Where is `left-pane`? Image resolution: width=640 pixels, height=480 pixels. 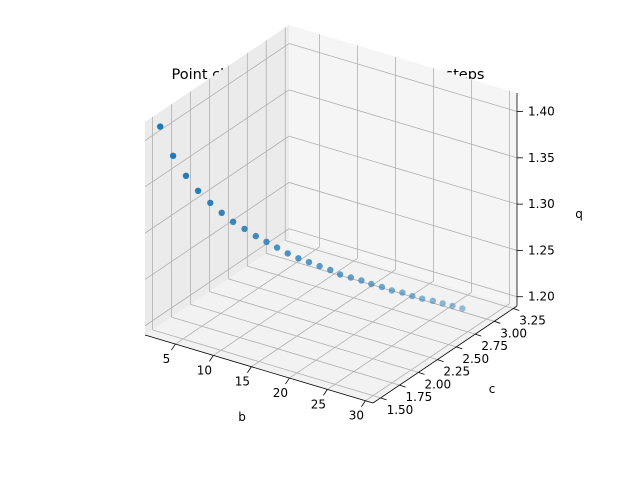 left-pane is located at coordinates (217, 180).